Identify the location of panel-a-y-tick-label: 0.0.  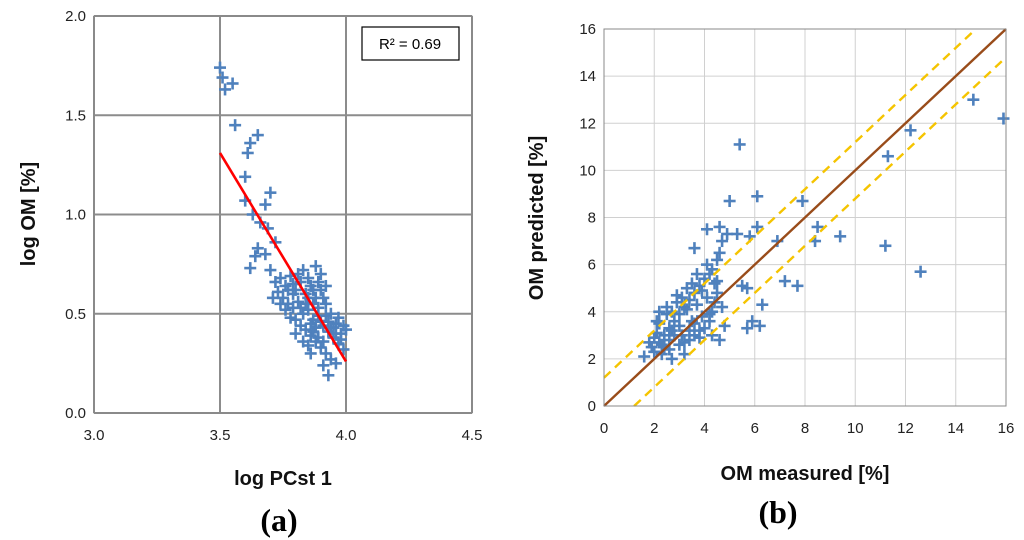
(75, 413).